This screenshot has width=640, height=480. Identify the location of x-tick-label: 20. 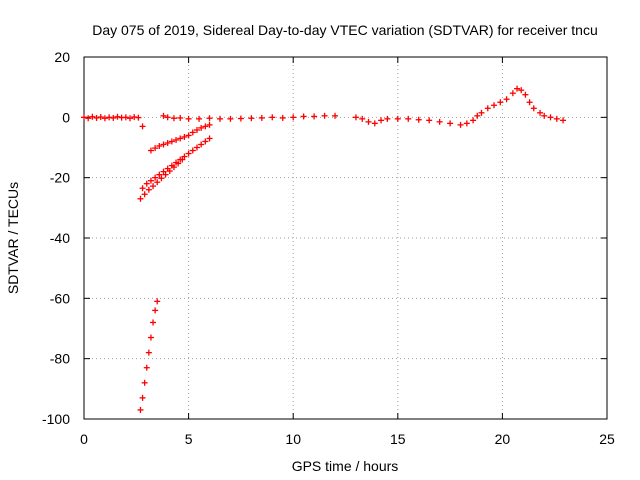
(503, 439).